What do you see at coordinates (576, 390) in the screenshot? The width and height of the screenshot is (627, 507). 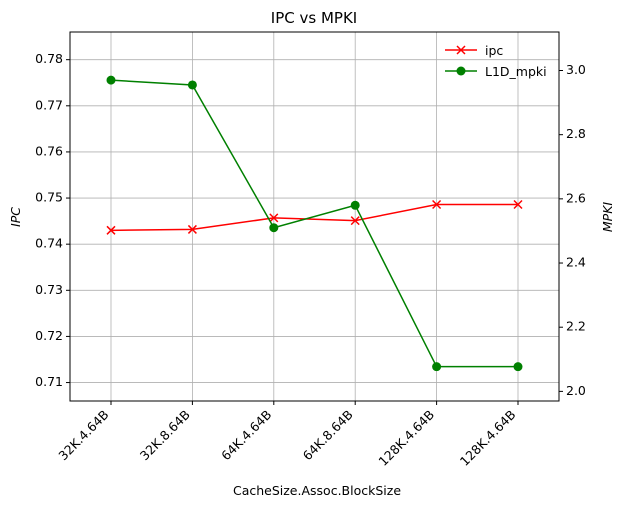 I see `right-y-tick-label: 2.0` at bounding box center [576, 390].